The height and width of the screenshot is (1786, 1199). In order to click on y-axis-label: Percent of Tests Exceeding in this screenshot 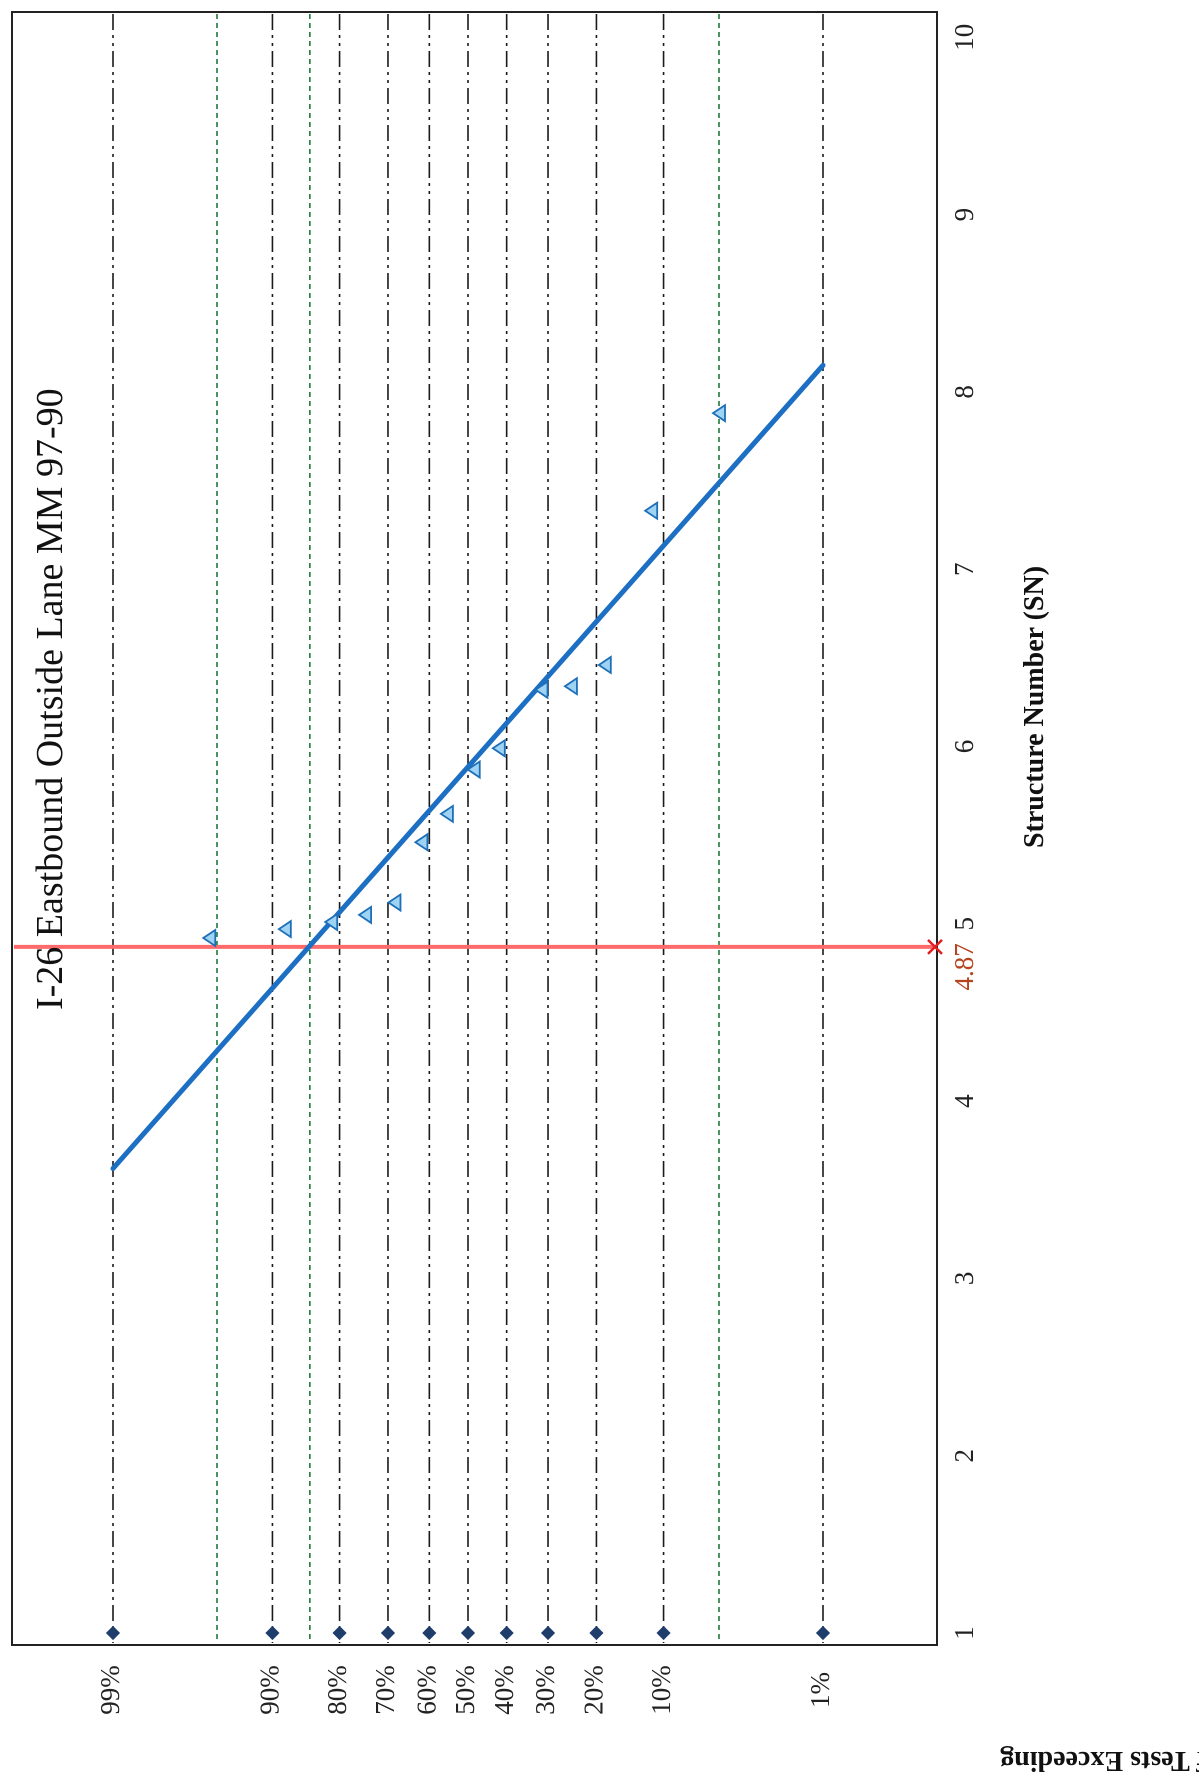, I will do `click(1099, 1760)`.